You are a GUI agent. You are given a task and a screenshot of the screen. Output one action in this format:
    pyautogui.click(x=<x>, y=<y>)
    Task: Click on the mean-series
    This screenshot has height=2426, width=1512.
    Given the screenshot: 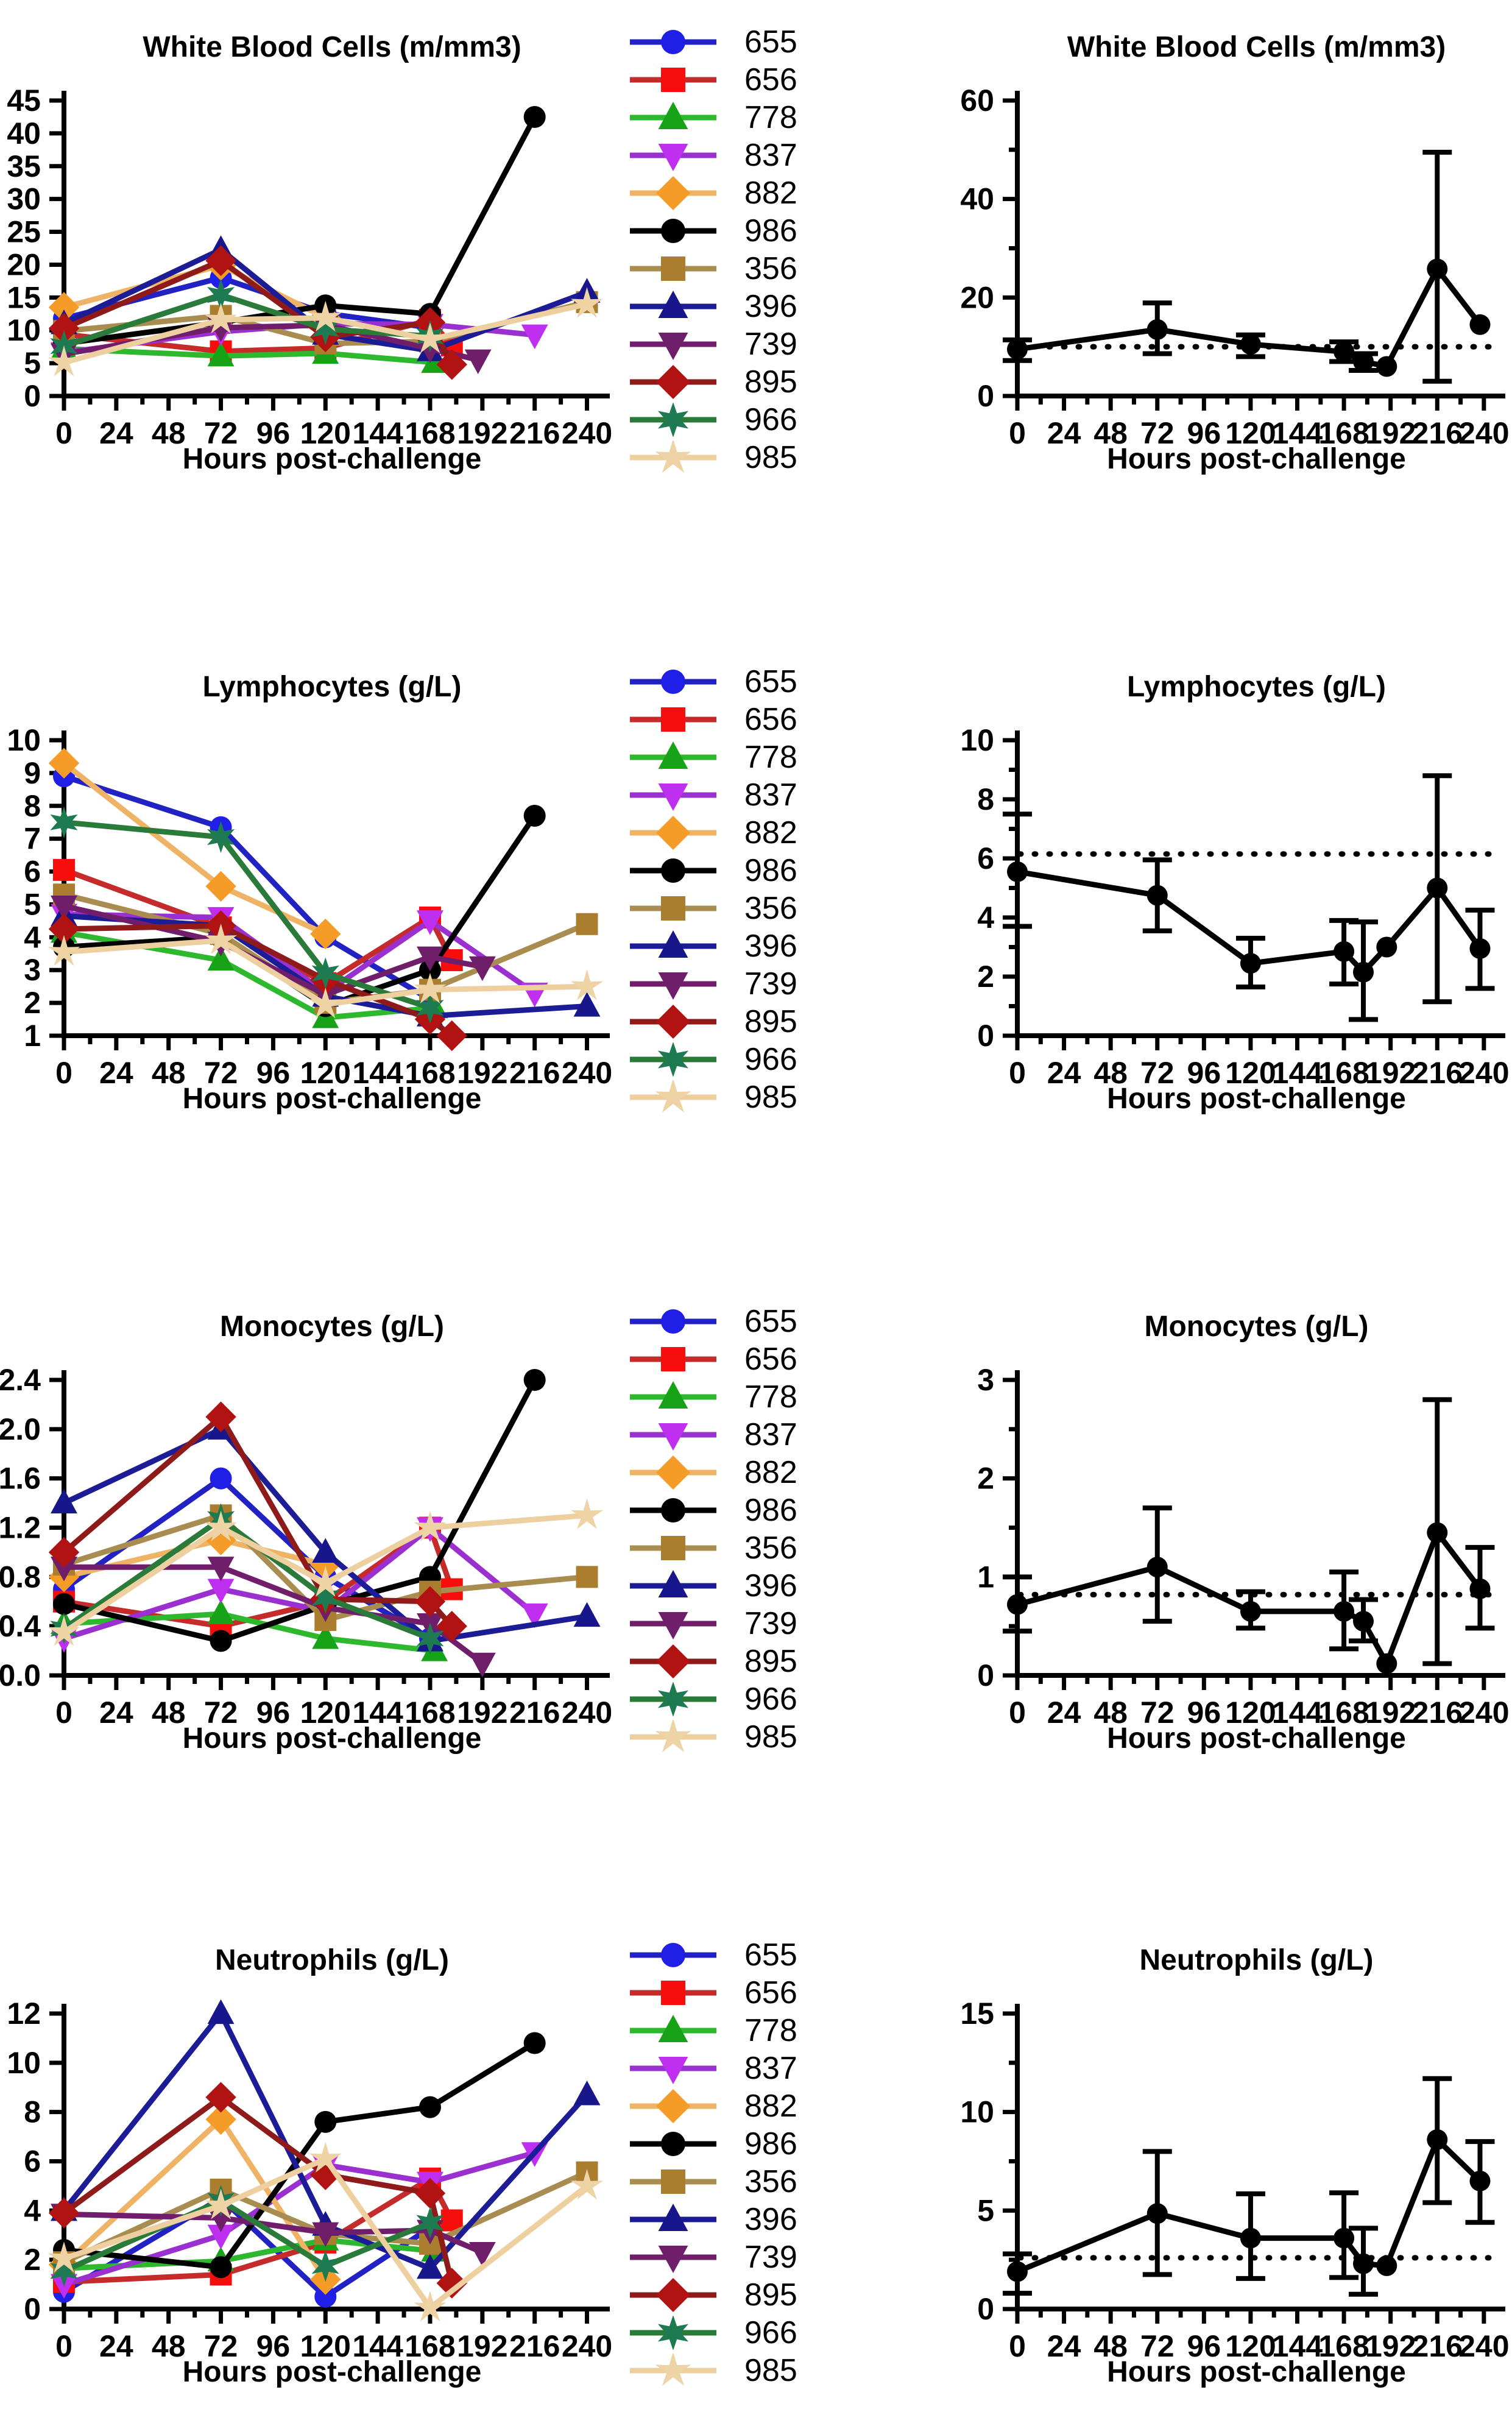 What is the action you would take?
    pyautogui.click(x=1249, y=1535)
    